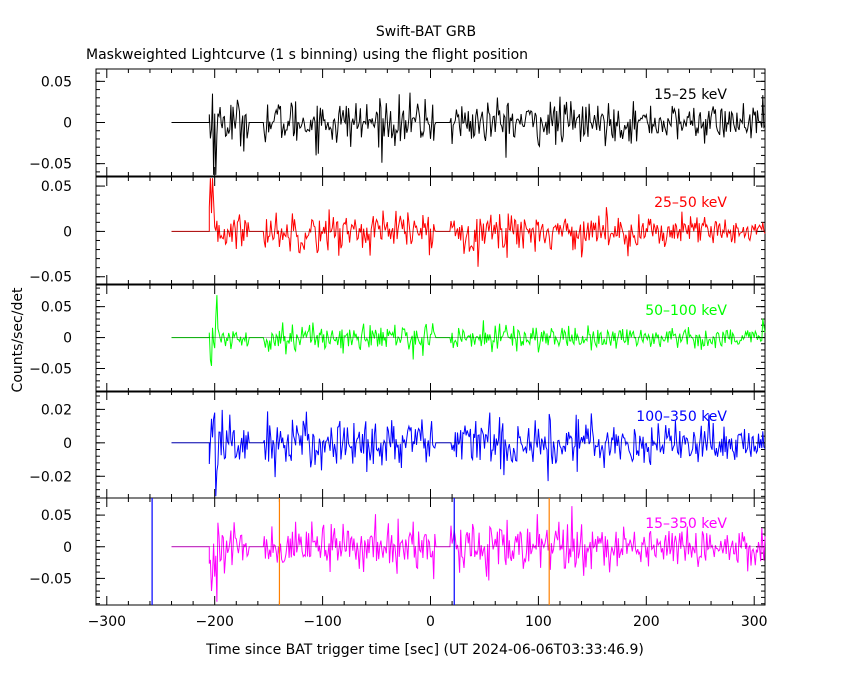 The image size is (850, 680). I want to click on x-tick-label: −200, so click(214, 622).